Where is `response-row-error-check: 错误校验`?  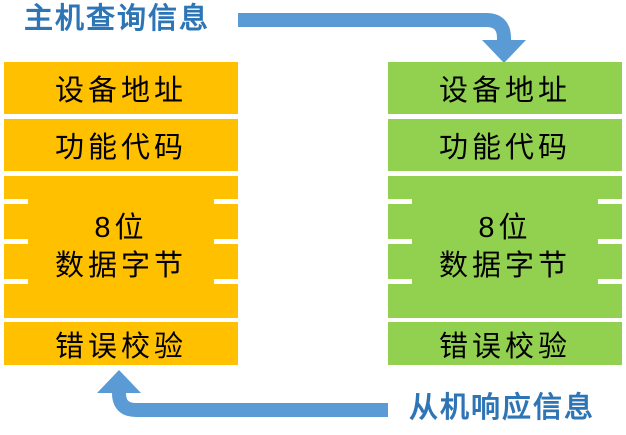 response-row-error-check: 错误校验 is located at coordinates (505, 343).